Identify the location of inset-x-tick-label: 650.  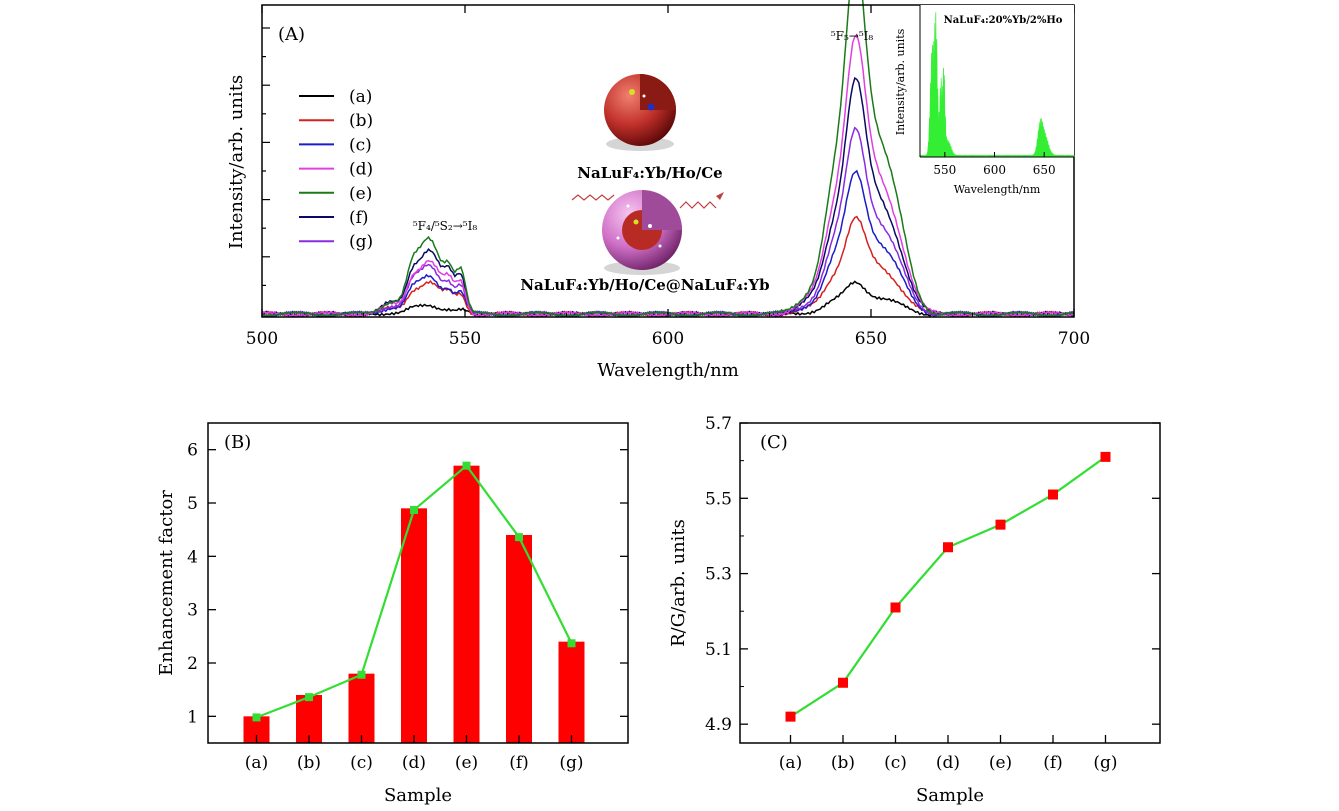
(1044, 170).